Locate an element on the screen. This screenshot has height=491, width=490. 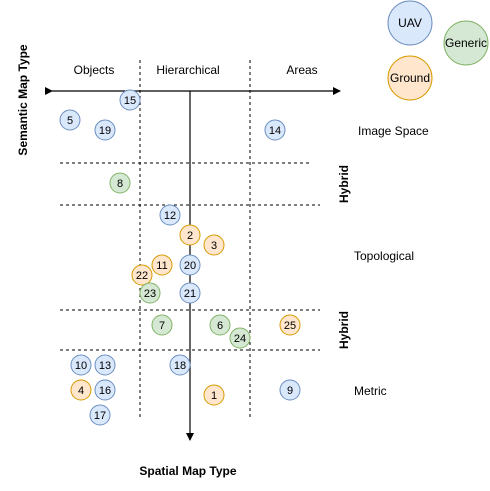
legend-generic-label: Generic is located at coordinates (466, 43).